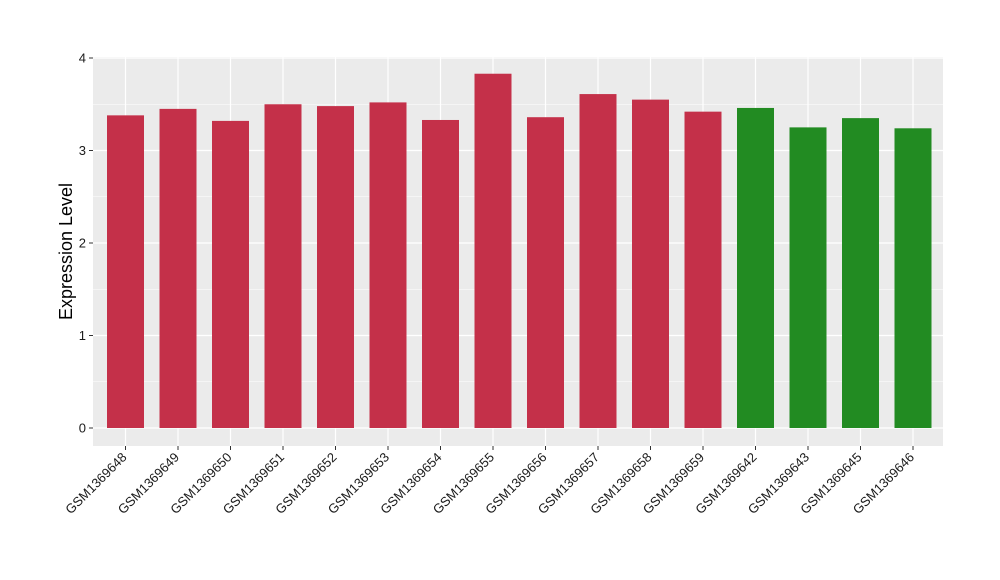  Describe the element at coordinates (82, 150) in the screenshot. I see `y-tick-label: 3` at that location.